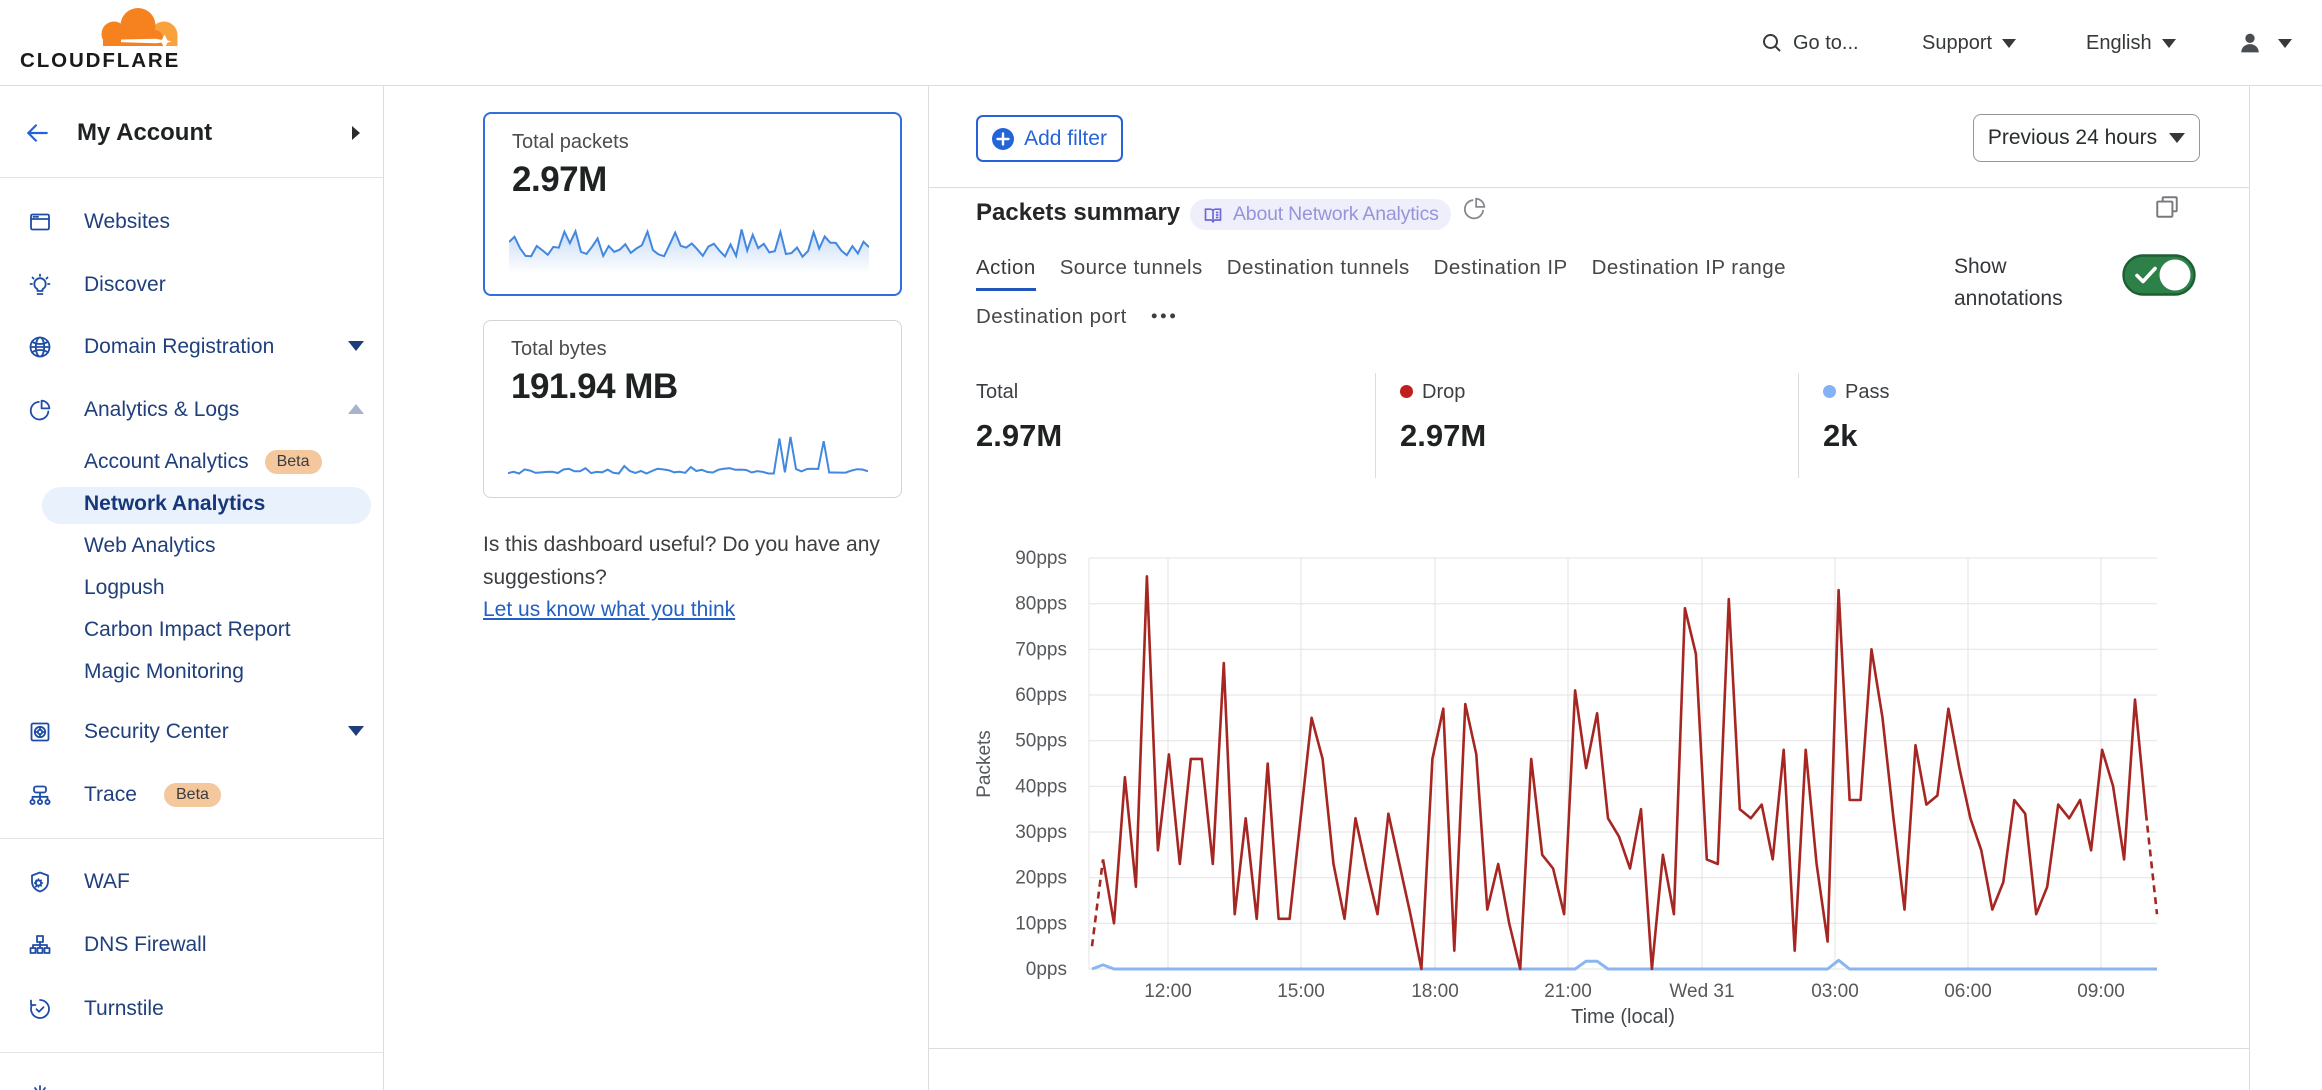 This screenshot has height=1090, width=2322. What do you see at coordinates (1623, 1017) in the screenshot?
I see `svg-text: Time (local)` at bounding box center [1623, 1017].